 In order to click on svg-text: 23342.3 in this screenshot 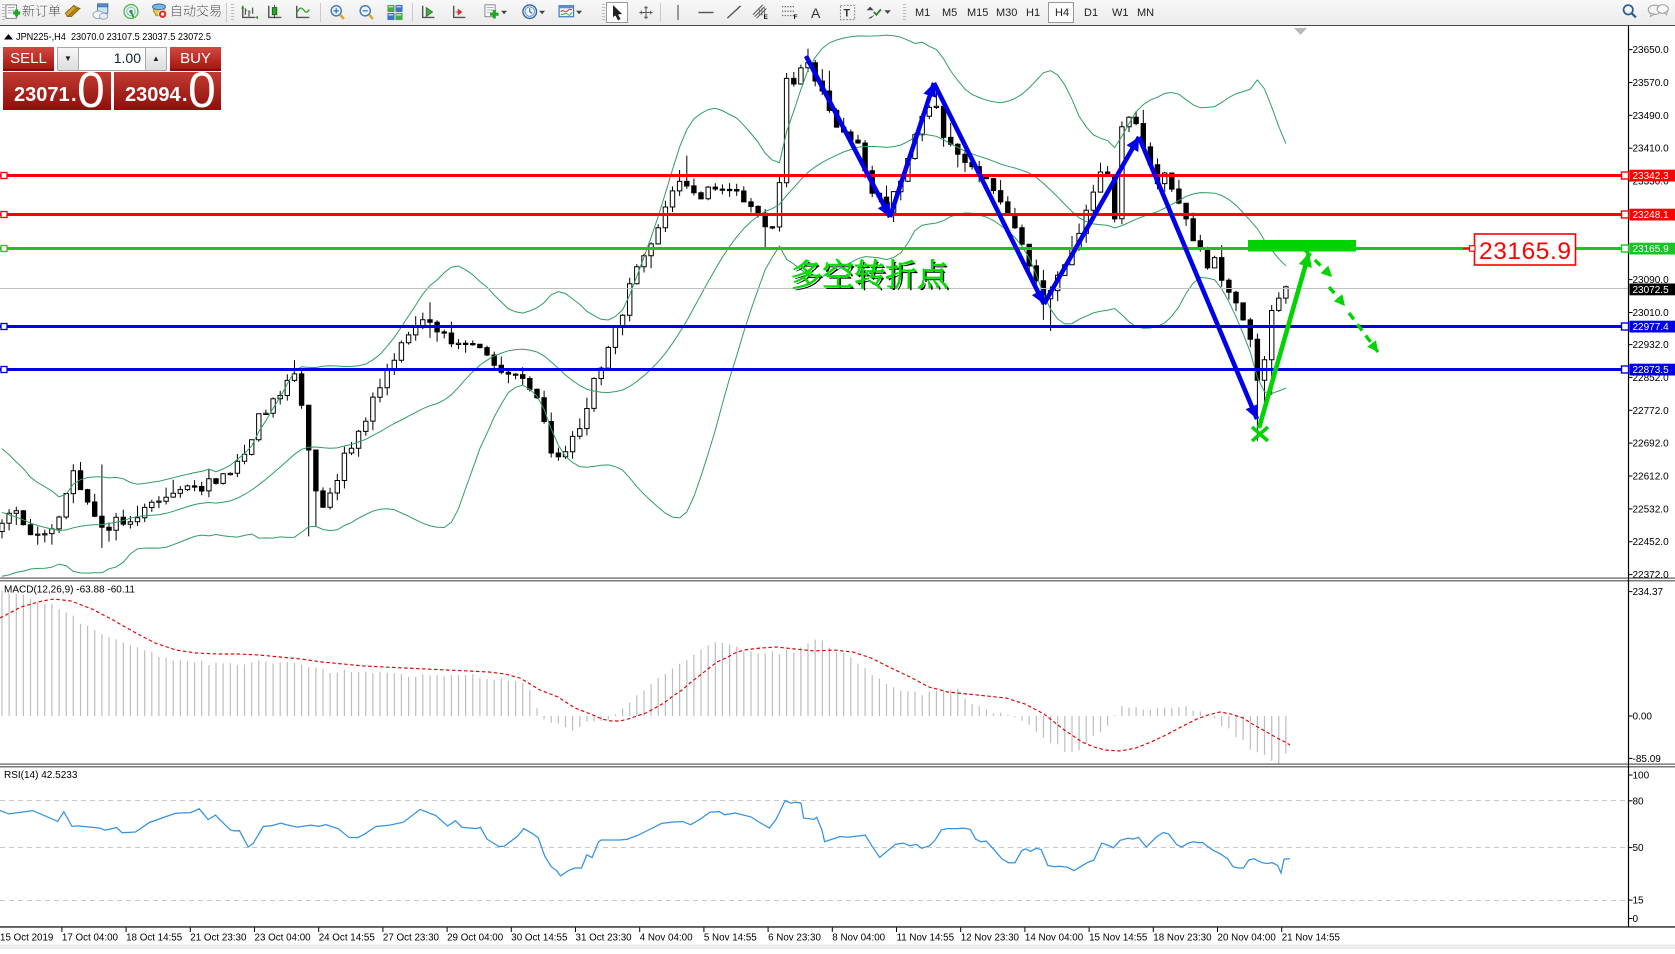, I will do `click(1651, 176)`.